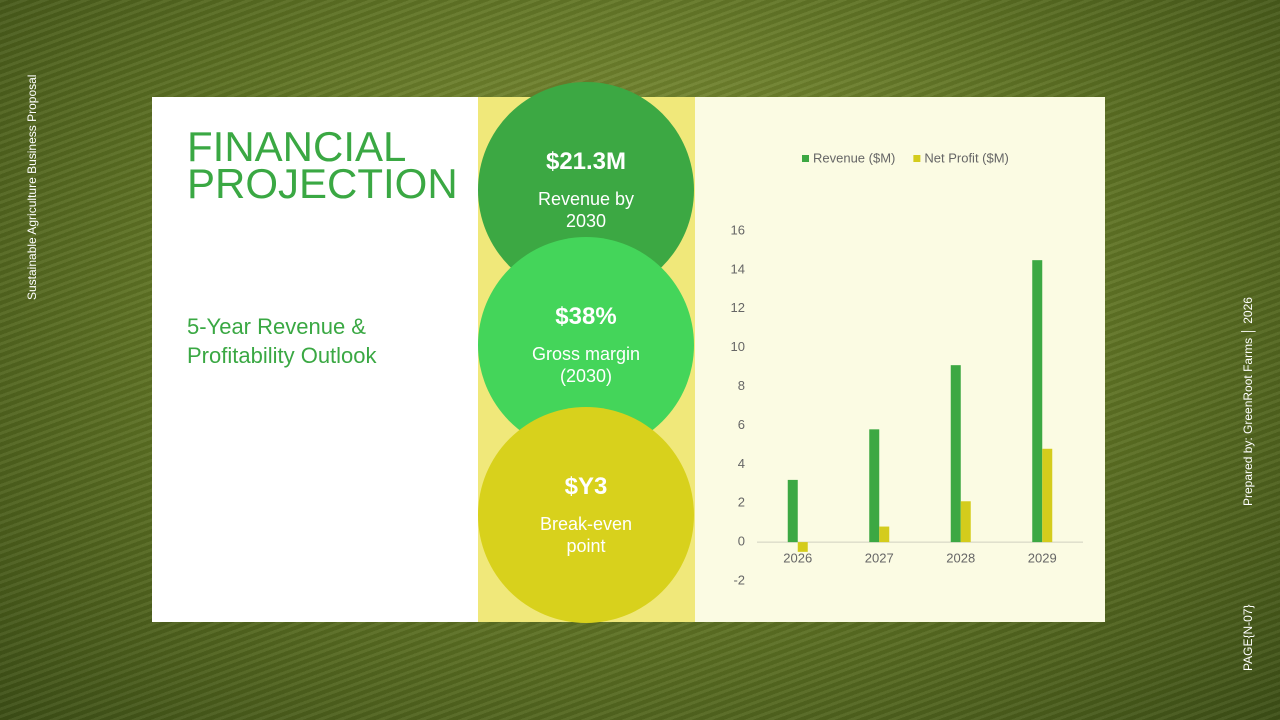  What do you see at coordinates (1248, 401) in the screenshot?
I see `side-label: Prepared by: GreenRoot Farms │ 2026` at bounding box center [1248, 401].